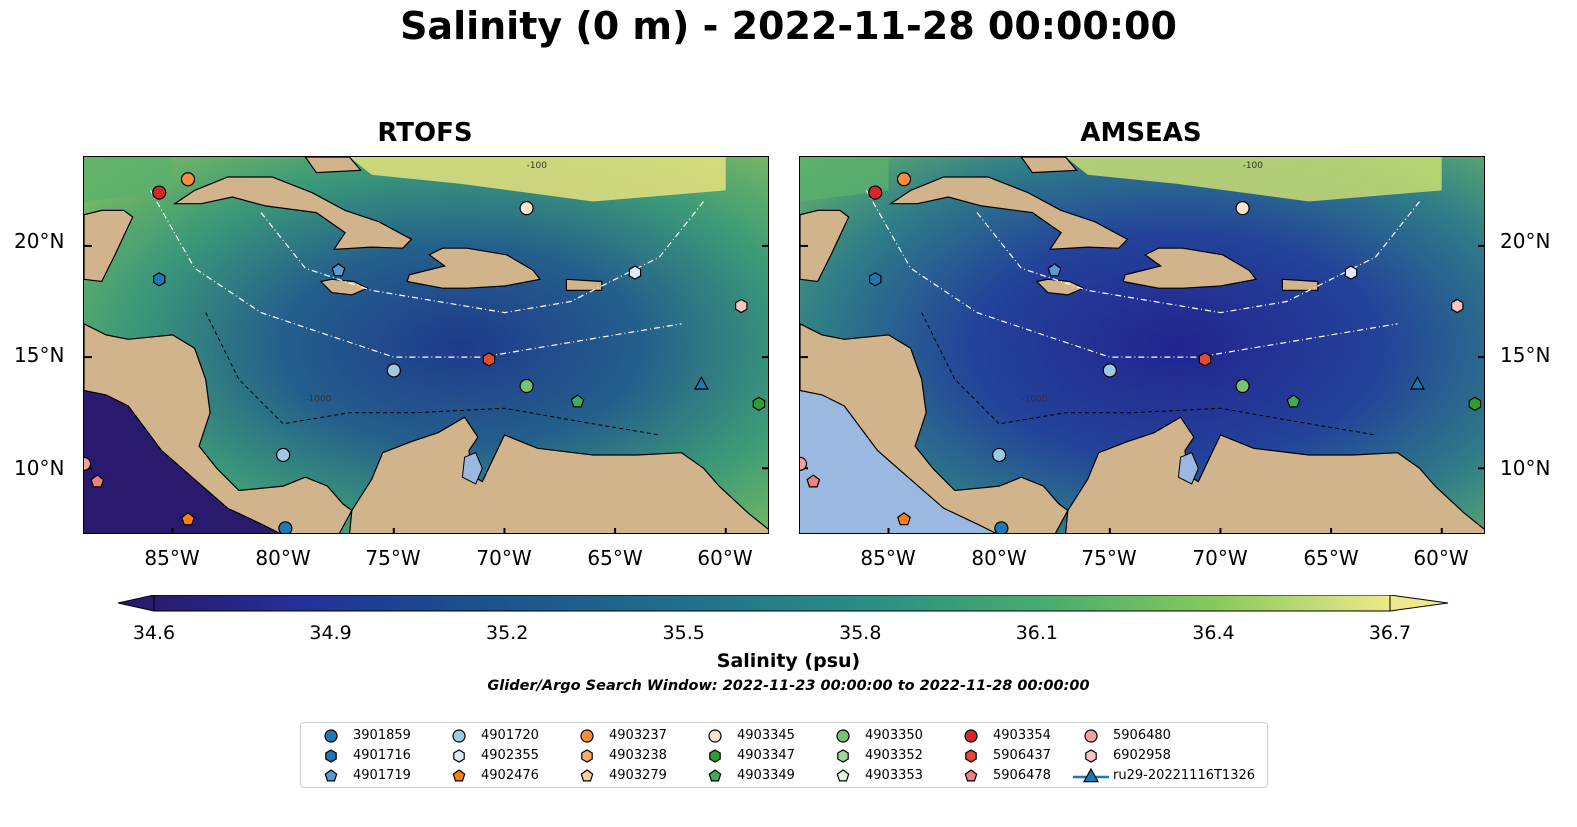 The width and height of the screenshot is (1577, 827). Describe the element at coordinates (382, 775) in the screenshot. I see `legend-label: 4901719` at that location.